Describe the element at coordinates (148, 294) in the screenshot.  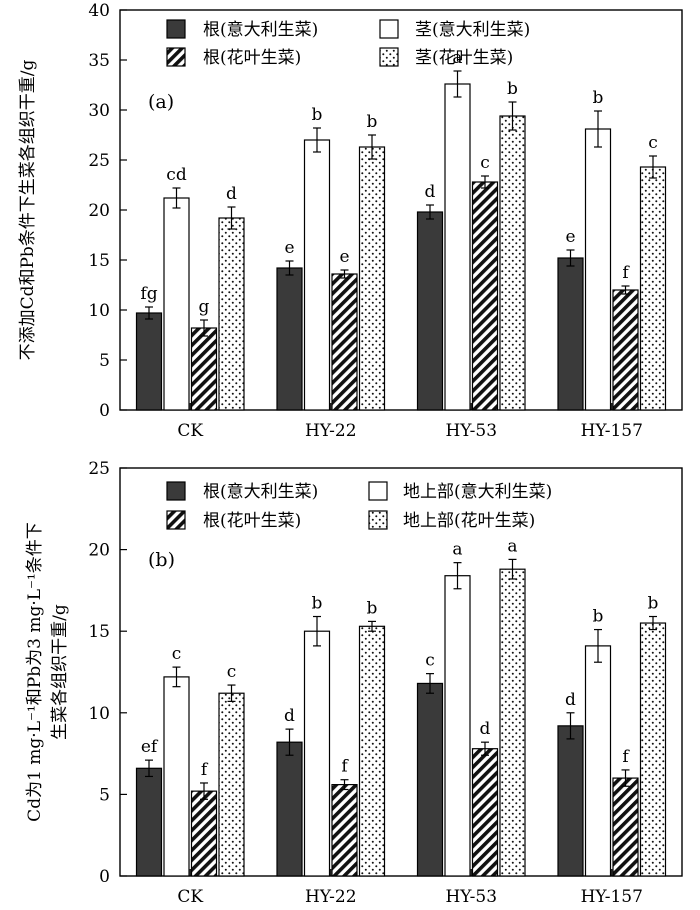
I see `significance-letter-a: fg` at that location.